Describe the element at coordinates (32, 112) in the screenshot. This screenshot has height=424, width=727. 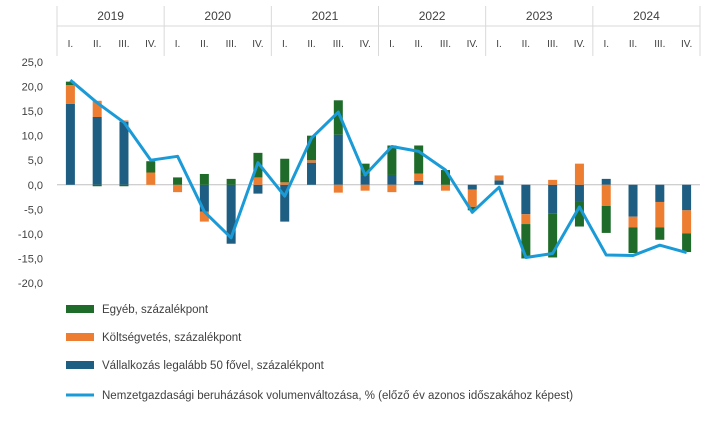
I see `y-tick-label: 15,0` at that location.